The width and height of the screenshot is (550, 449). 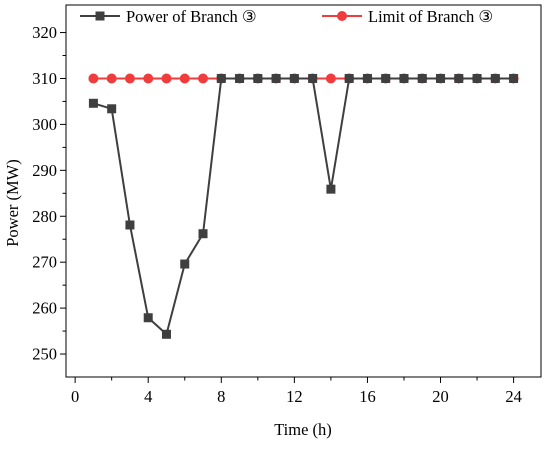 I want to click on legend-label-limit: Limit of Branch ③, so click(x=430, y=16).